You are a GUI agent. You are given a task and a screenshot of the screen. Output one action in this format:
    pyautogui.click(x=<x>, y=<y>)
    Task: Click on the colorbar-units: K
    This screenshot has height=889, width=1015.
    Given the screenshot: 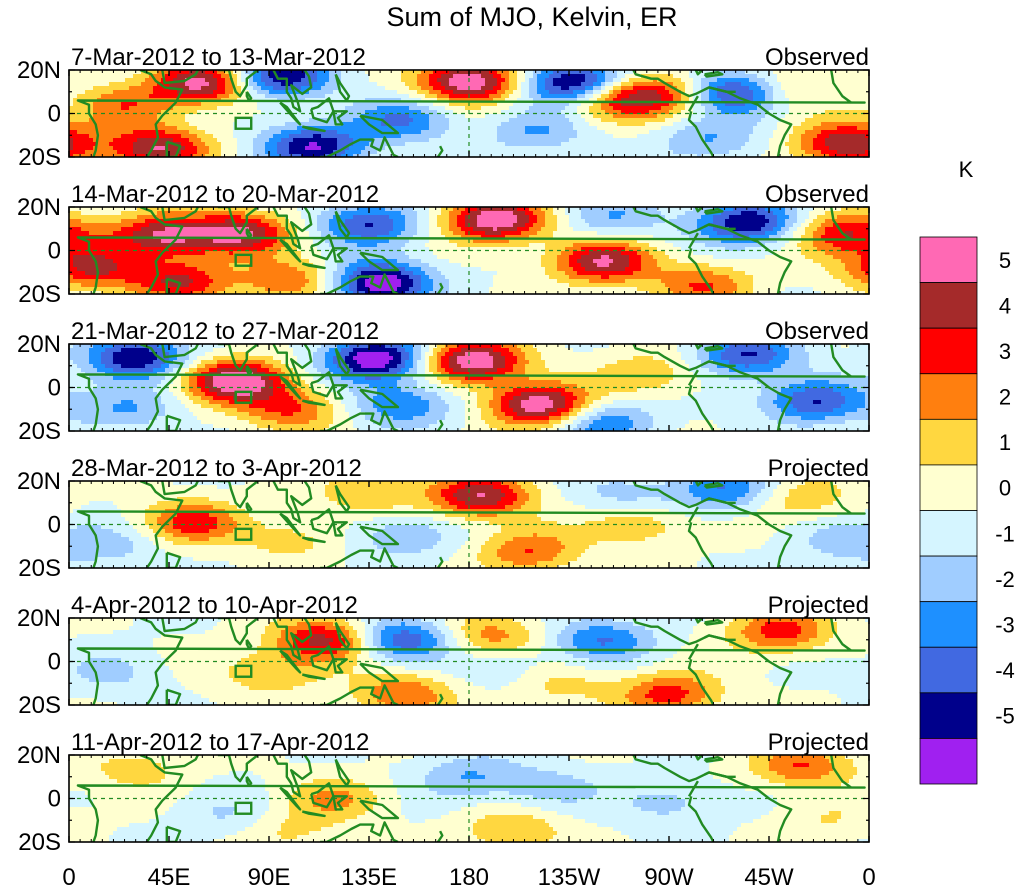 What is the action you would take?
    pyautogui.click(x=966, y=169)
    